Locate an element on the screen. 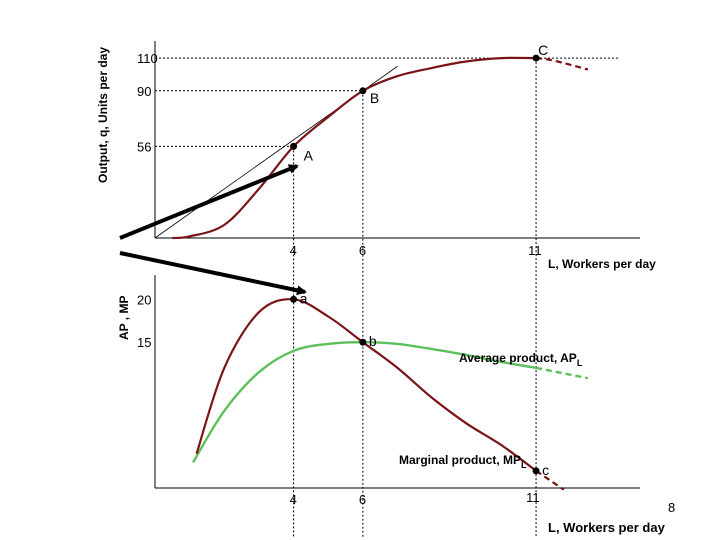 This screenshot has height=540, width=720. apmp-x-axis-label: L, Workers per day is located at coordinates (607, 527).